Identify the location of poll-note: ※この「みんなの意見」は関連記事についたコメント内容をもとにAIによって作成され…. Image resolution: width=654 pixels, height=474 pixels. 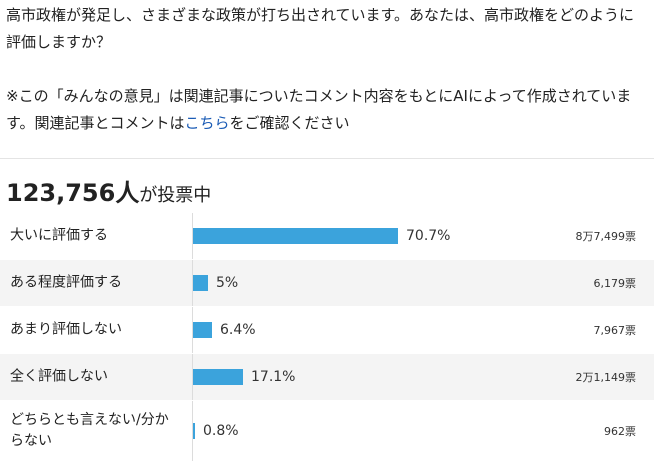
(327, 110).